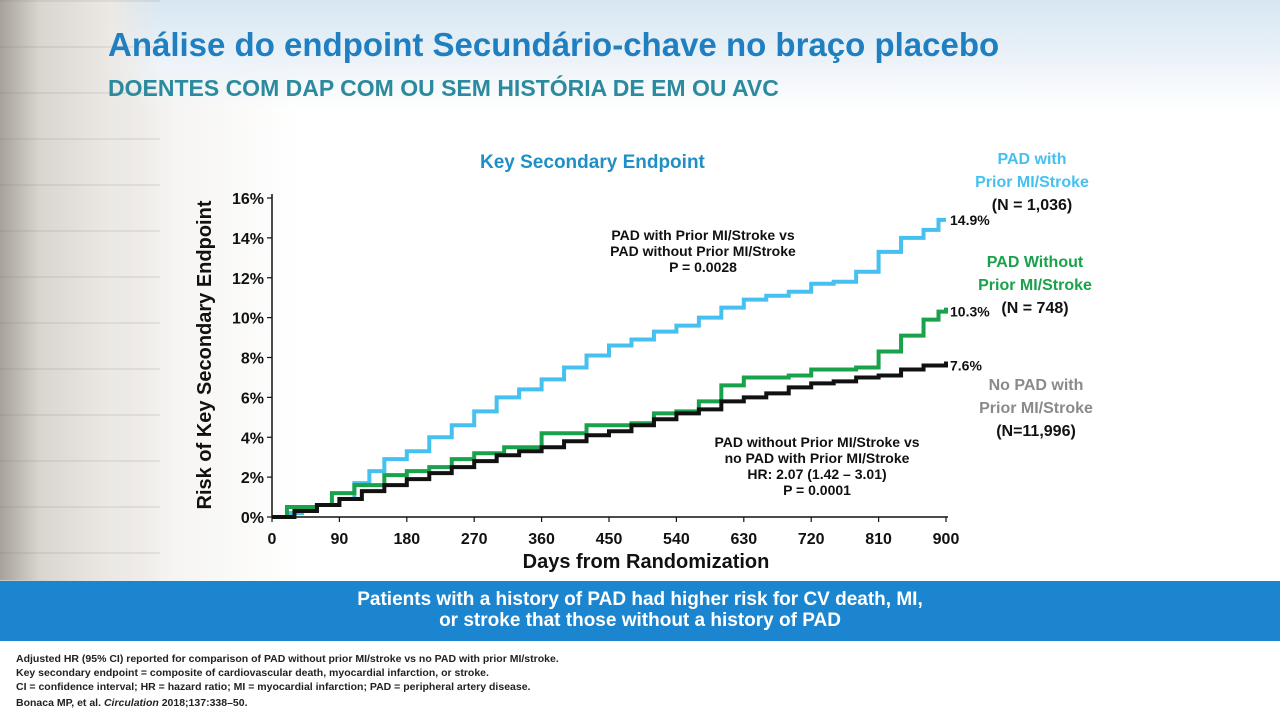  What do you see at coordinates (272, 539) in the screenshot?
I see `x-tick-label: 0` at bounding box center [272, 539].